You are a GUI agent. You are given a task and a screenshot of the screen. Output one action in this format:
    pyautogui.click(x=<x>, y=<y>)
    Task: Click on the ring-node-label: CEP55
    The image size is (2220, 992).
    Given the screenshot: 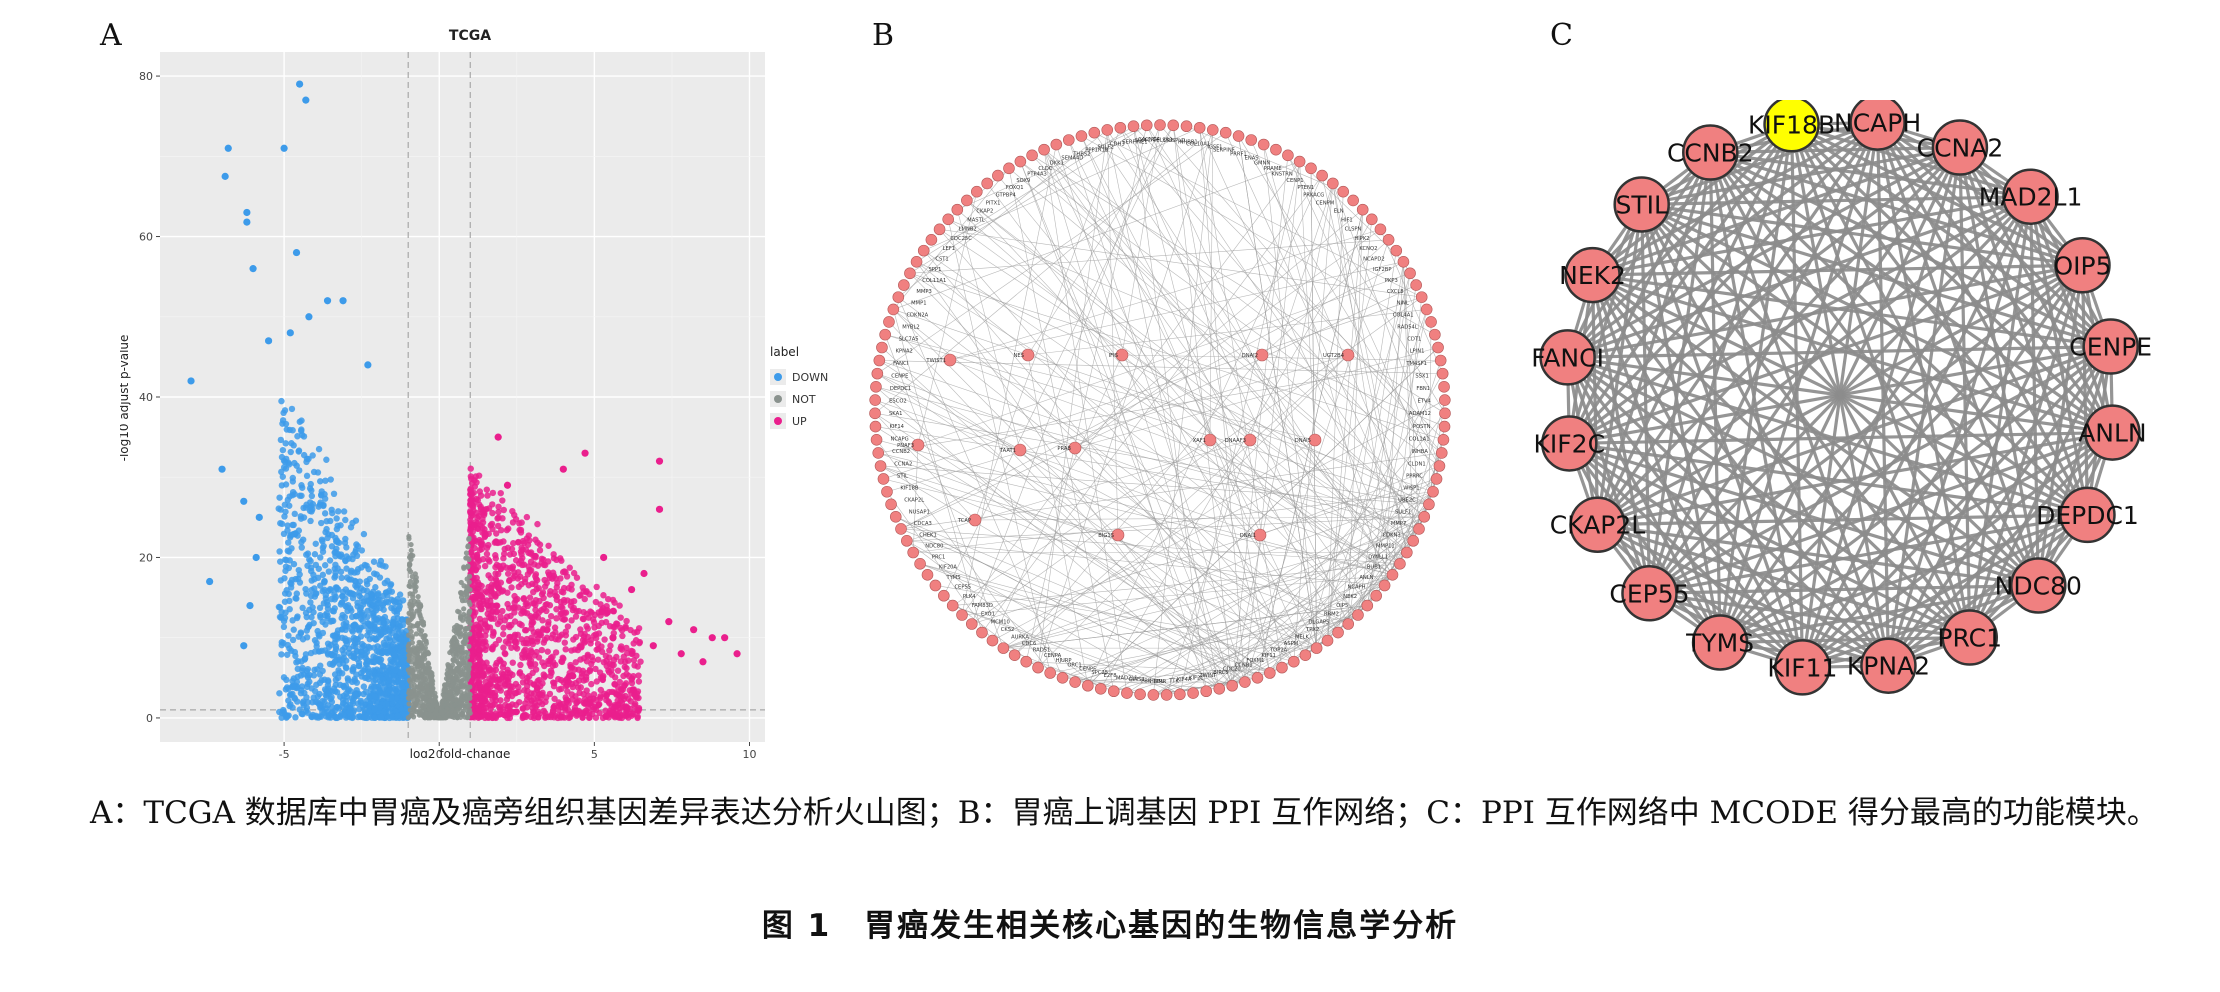 What is the action you would take?
    pyautogui.click(x=962, y=588)
    